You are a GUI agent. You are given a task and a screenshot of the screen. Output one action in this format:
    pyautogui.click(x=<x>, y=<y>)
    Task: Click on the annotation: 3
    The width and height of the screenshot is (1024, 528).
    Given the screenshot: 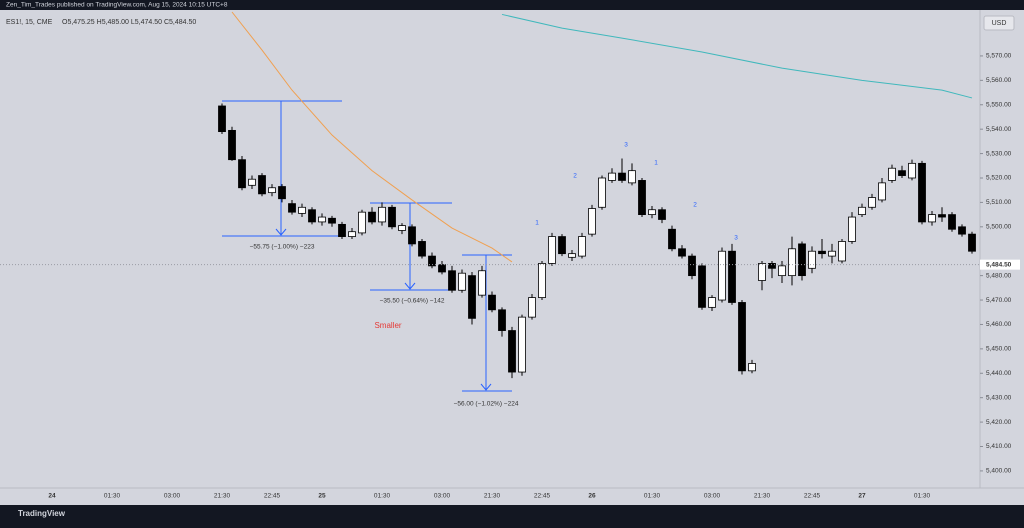 What is the action you would take?
    pyautogui.click(x=626, y=145)
    